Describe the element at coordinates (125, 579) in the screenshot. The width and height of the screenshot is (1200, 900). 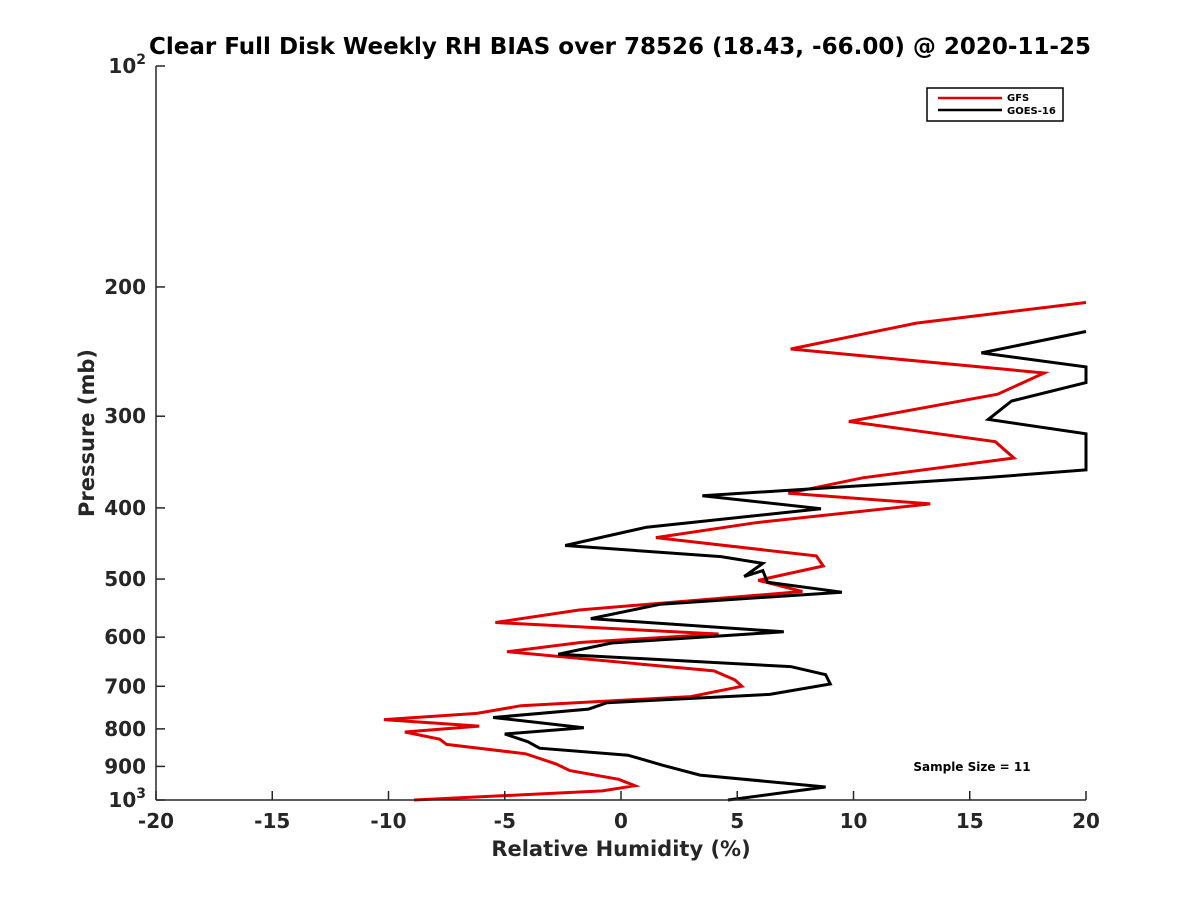
I see `y-tick-label: 500` at that location.